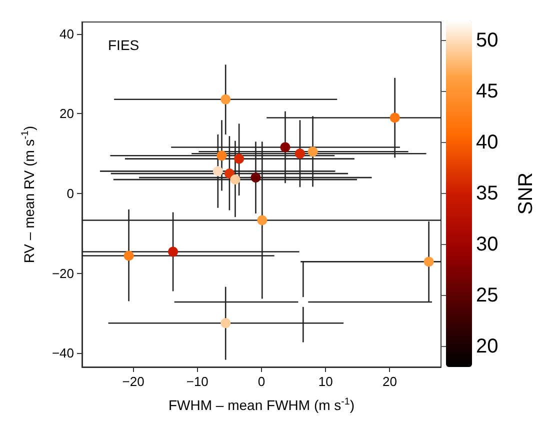 The width and height of the screenshot is (550, 432). Describe the element at coordinates (133, 381) in the screenshot. I see `x-tick-label: −20` at that location.